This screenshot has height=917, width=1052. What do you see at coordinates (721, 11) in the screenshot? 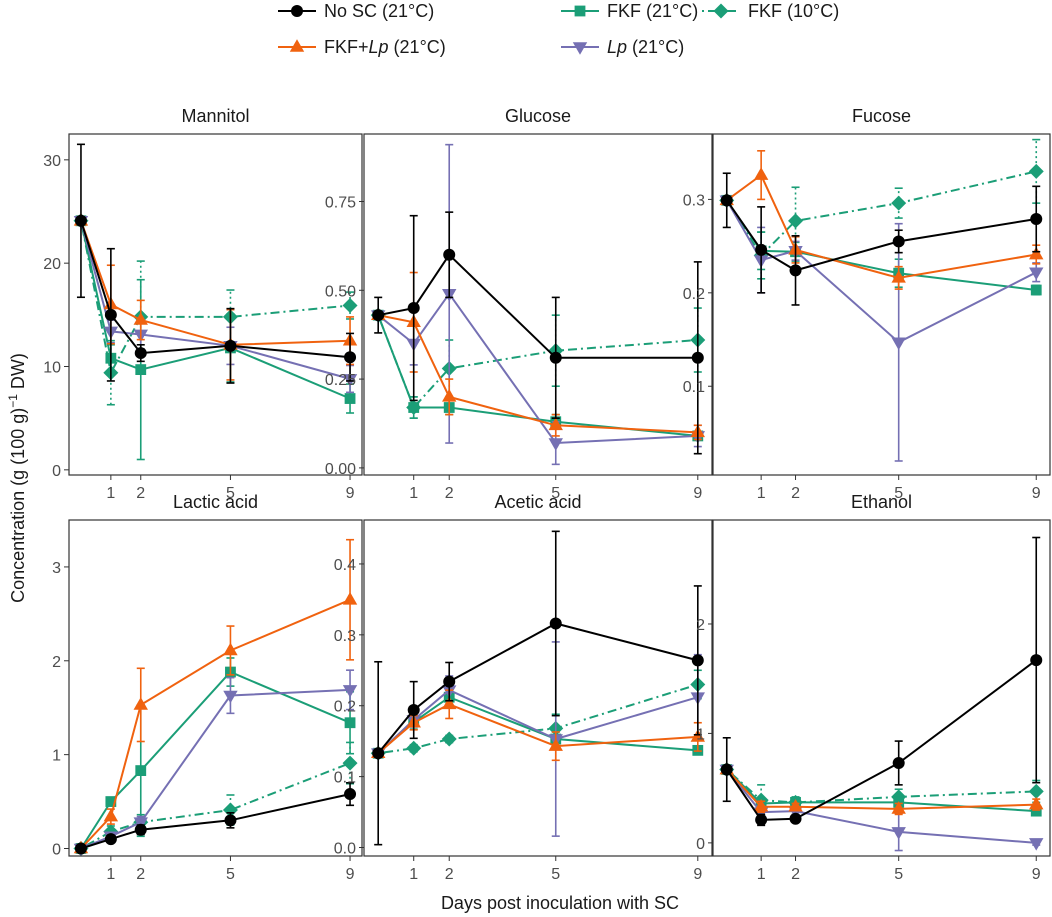
I see `legend-marker-diamond` at bounding box center [721, 11].